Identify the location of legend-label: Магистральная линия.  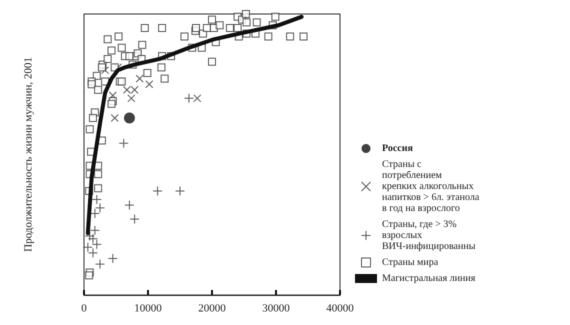
(429, 278).